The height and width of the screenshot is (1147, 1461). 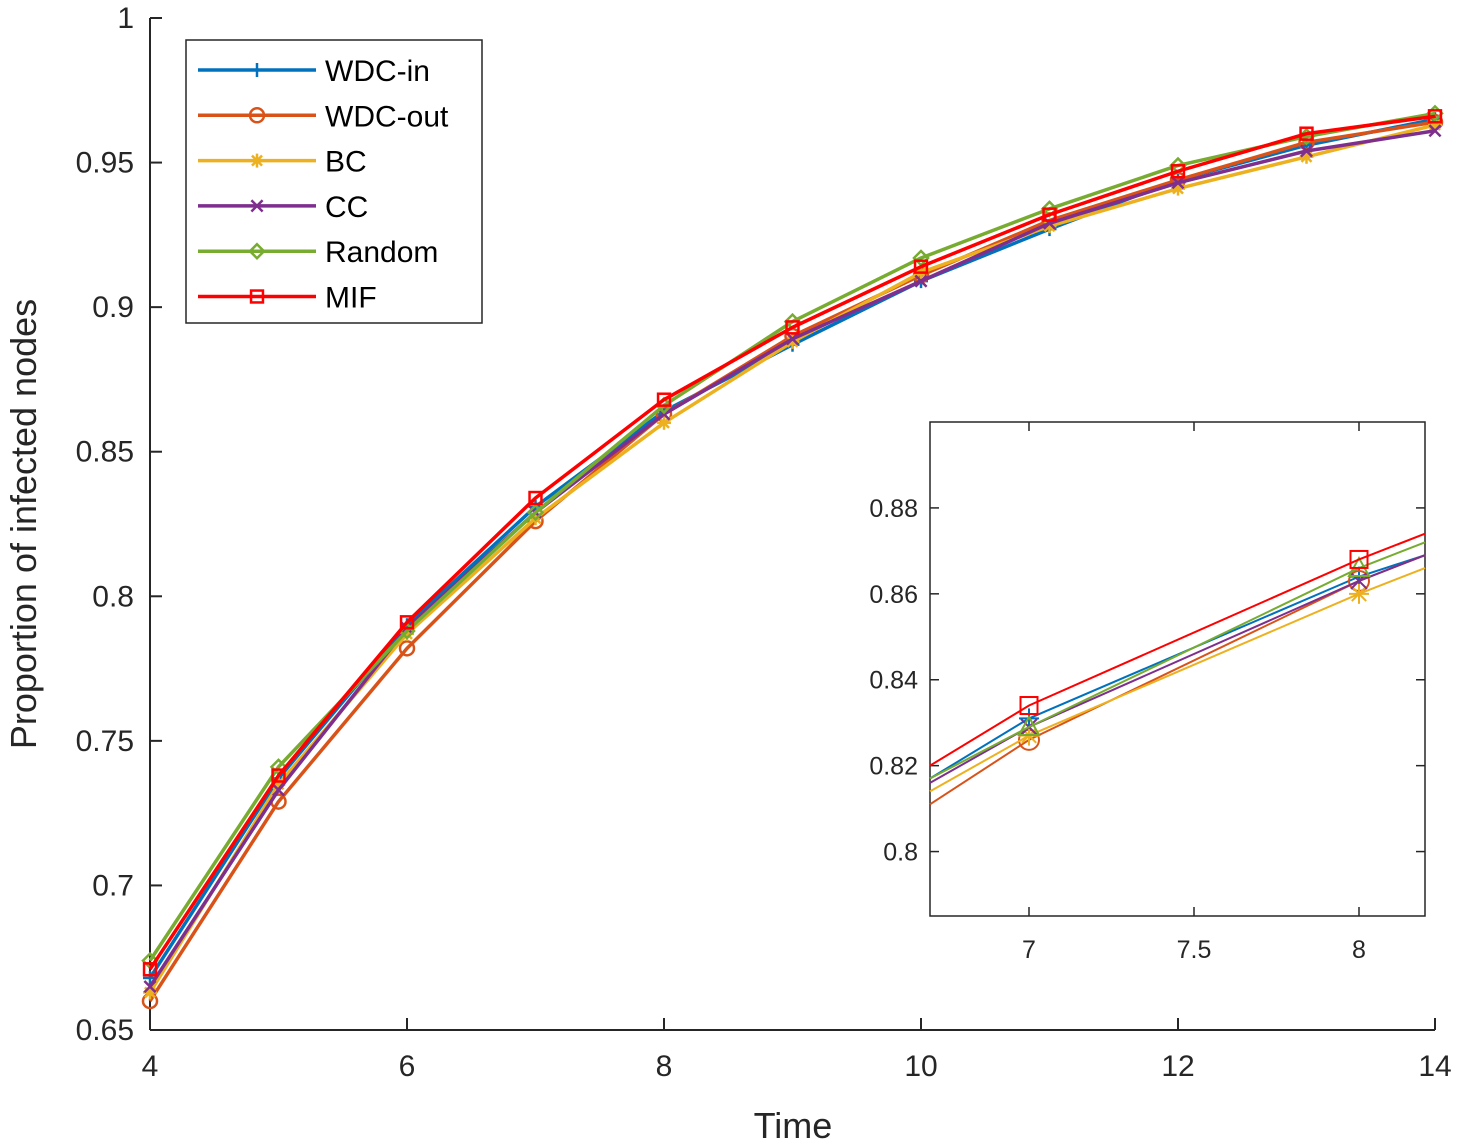 I want to click on inset-series-mif, so click(x=1177, y=649).